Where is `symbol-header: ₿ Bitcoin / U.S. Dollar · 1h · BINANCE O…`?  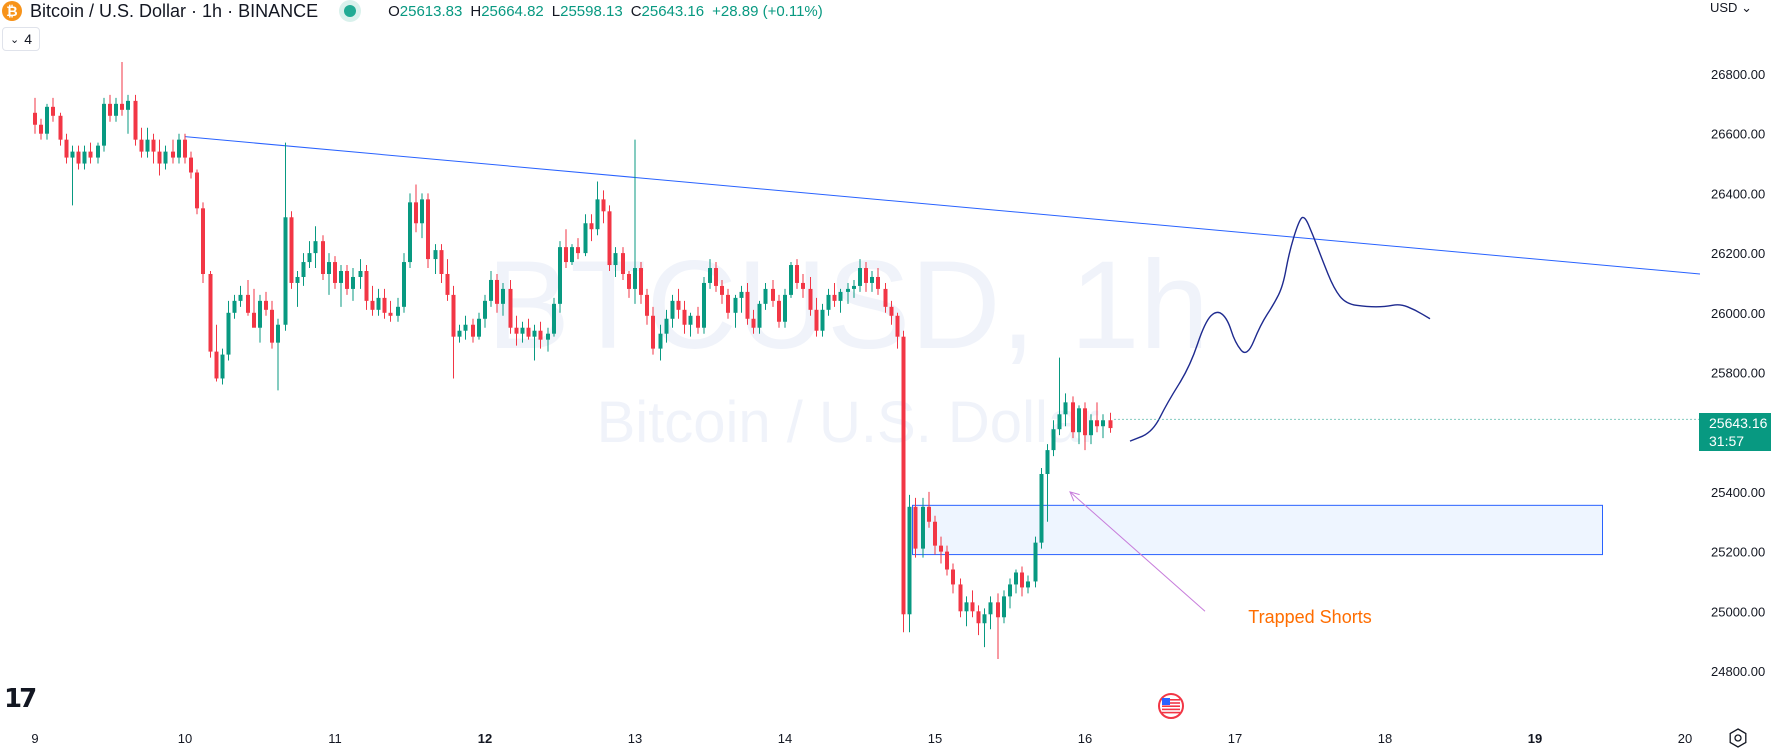 symbol-header: ₿ Bitcoin / U.S. Dollar · 1h · BINANCE O… is located at coordinates (415, 11).